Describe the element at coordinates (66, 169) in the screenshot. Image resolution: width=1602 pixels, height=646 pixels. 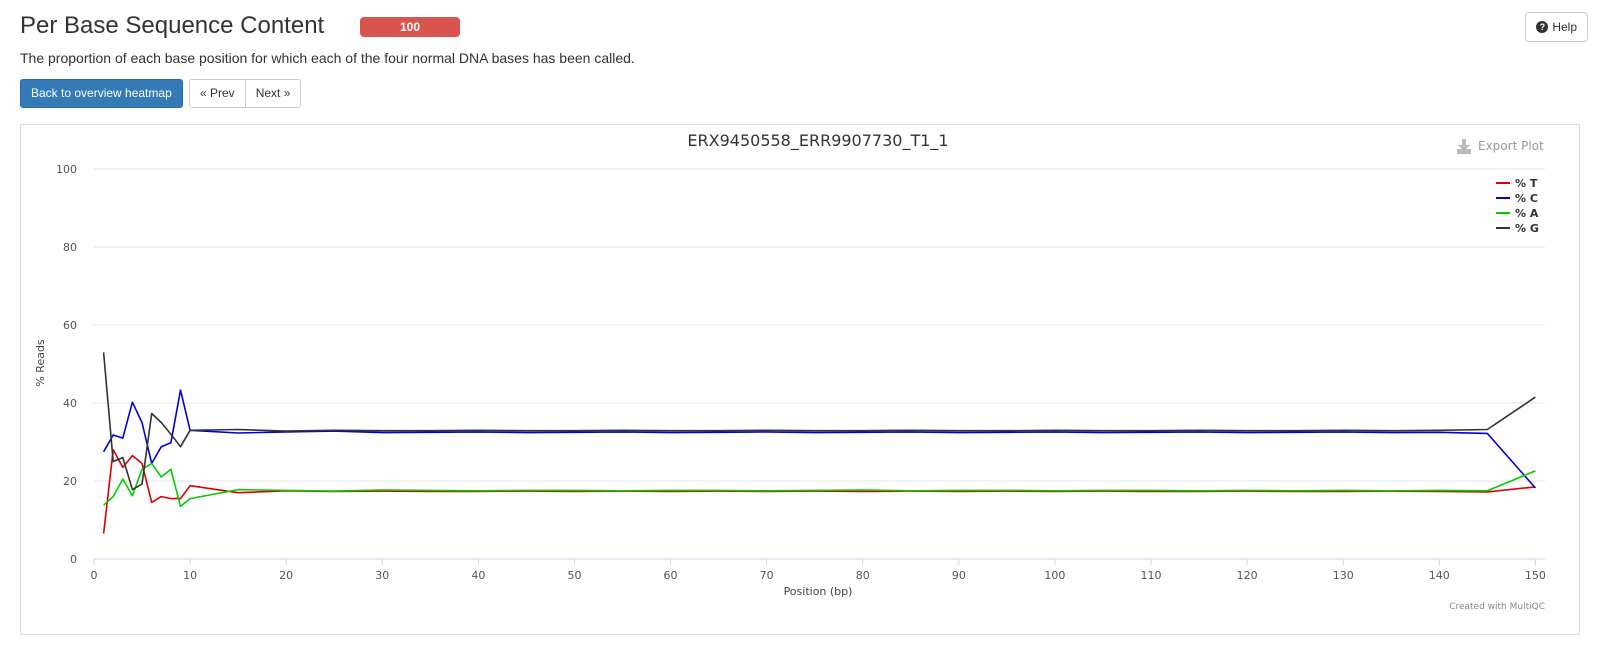
I see `y-tick-label: 100` at that location.